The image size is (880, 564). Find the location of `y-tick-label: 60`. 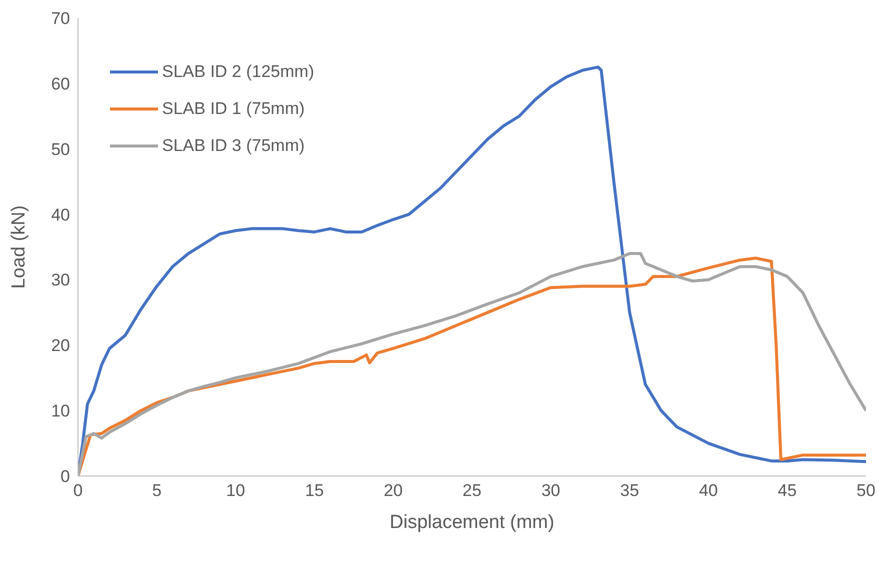

y-tick-label: 60 is located at coordinates (60, 84).